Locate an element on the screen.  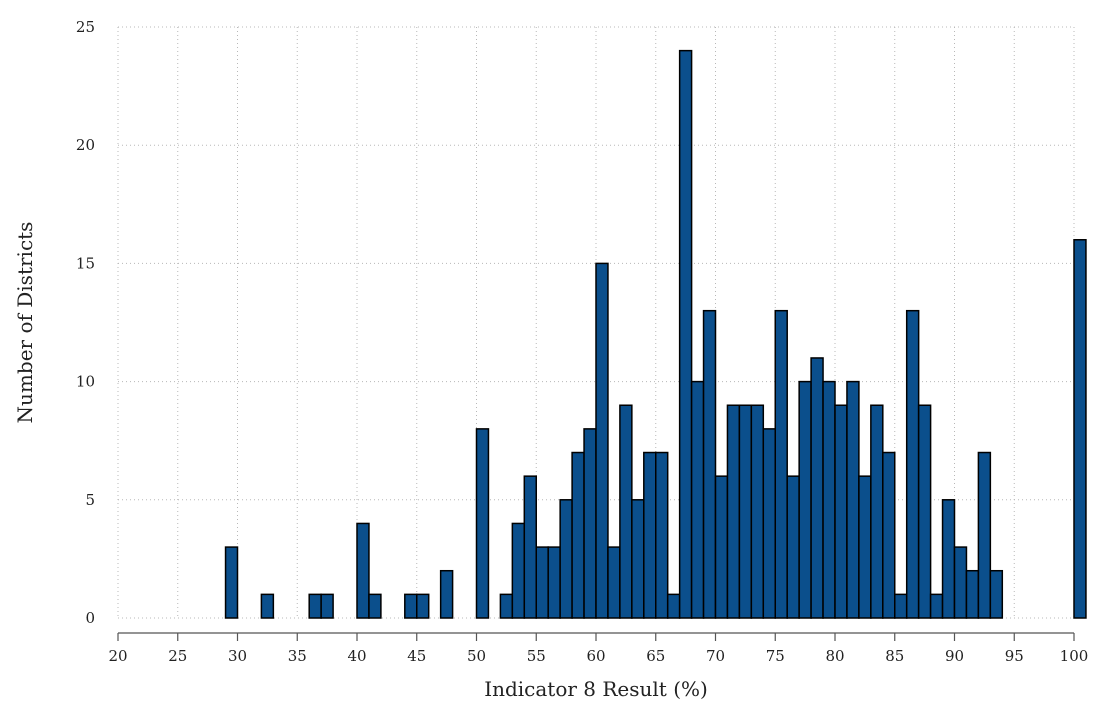
x-tick-label: 60 is located at coordinates (595, 656).